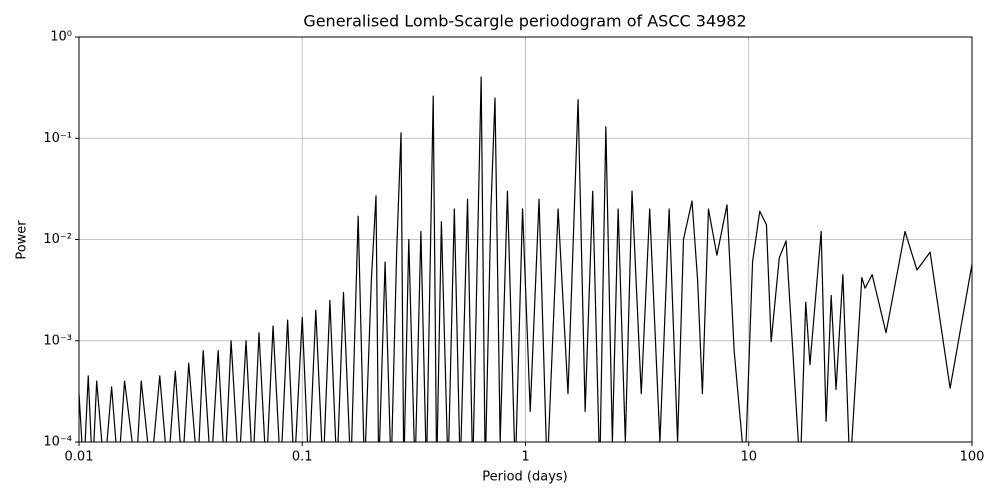 This screenshot has height=504, width=1000. What do you see at coordinates (57, 239) in the screenshot?
I see `y-tick-label: 10⁻²` at bounding box center [57, 239].